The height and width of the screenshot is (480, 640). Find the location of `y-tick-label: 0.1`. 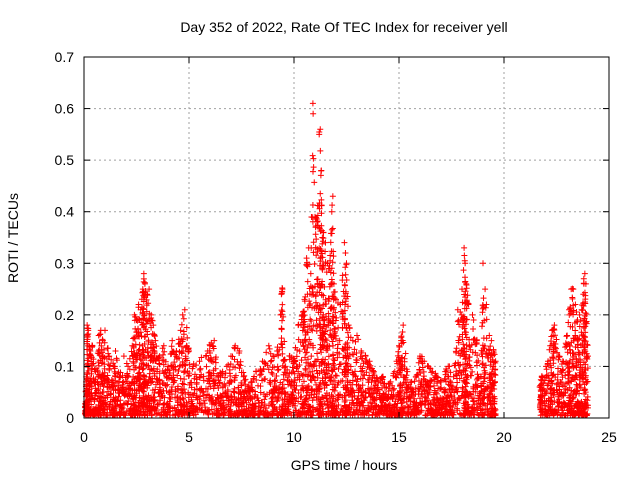

y-tick-label: 0.1 is located at coordinates (65, 366).